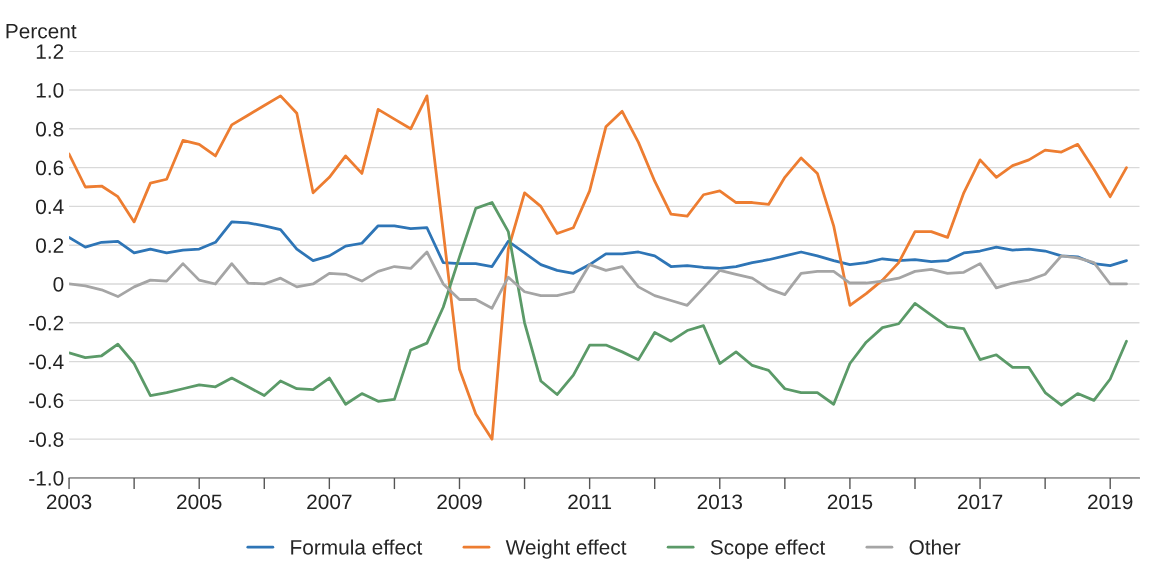 This screenshot has width=1151, height=569. I want to click on y-tick-label: 0.8, so click(50, 129).